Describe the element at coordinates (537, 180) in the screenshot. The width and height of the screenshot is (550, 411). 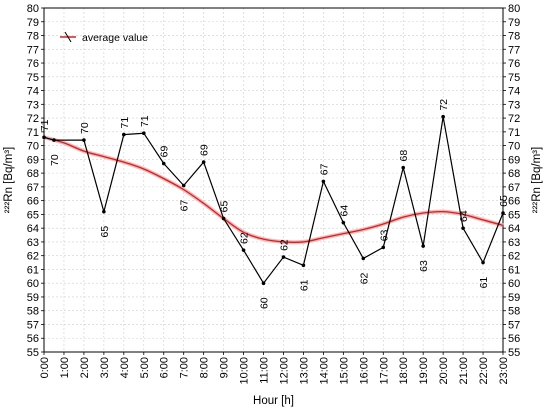
I see `y-axis-title-right: ²²²Rn [Bq/m³]` at that location.